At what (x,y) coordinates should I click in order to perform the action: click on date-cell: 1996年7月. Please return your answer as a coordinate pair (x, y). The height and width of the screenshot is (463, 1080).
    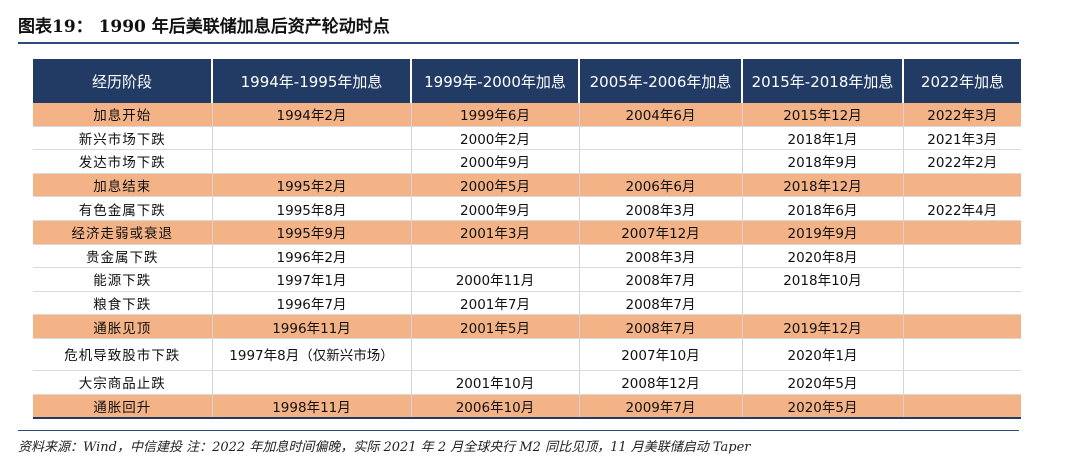
    Looking at the image, I should click on (311, 303).